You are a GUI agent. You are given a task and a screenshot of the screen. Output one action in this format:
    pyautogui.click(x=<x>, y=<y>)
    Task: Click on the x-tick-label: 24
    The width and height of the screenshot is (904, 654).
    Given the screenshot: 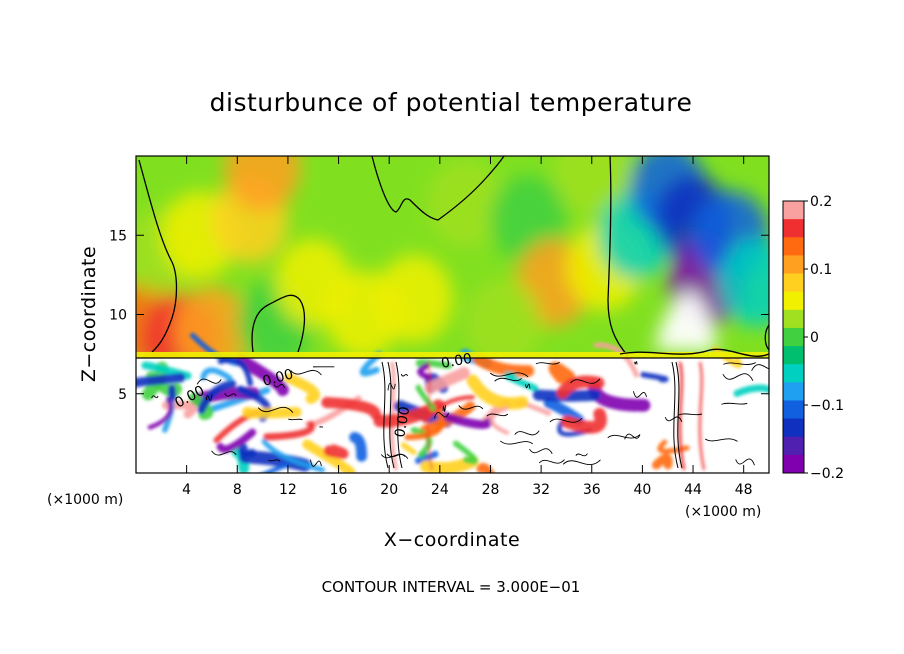 What is the action you would take?
    pyautogui.click(x=440, y=490)
    